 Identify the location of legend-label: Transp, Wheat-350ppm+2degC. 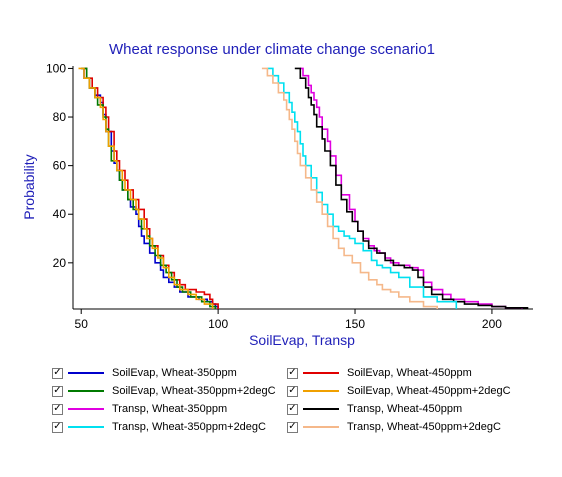
(189, 427).